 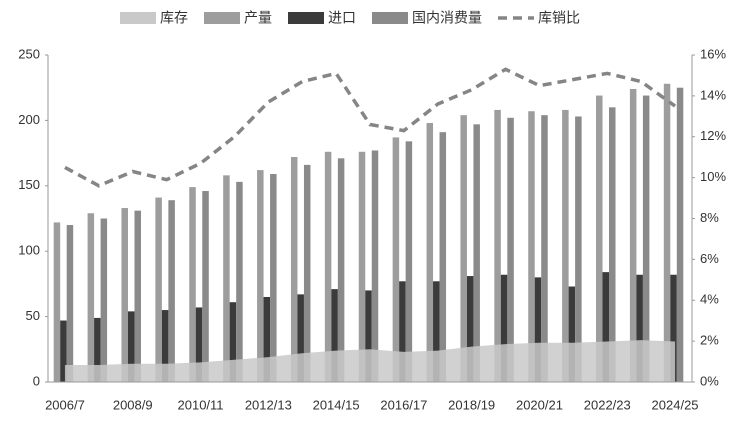 I want to click on area, so click(x=370, y=361).